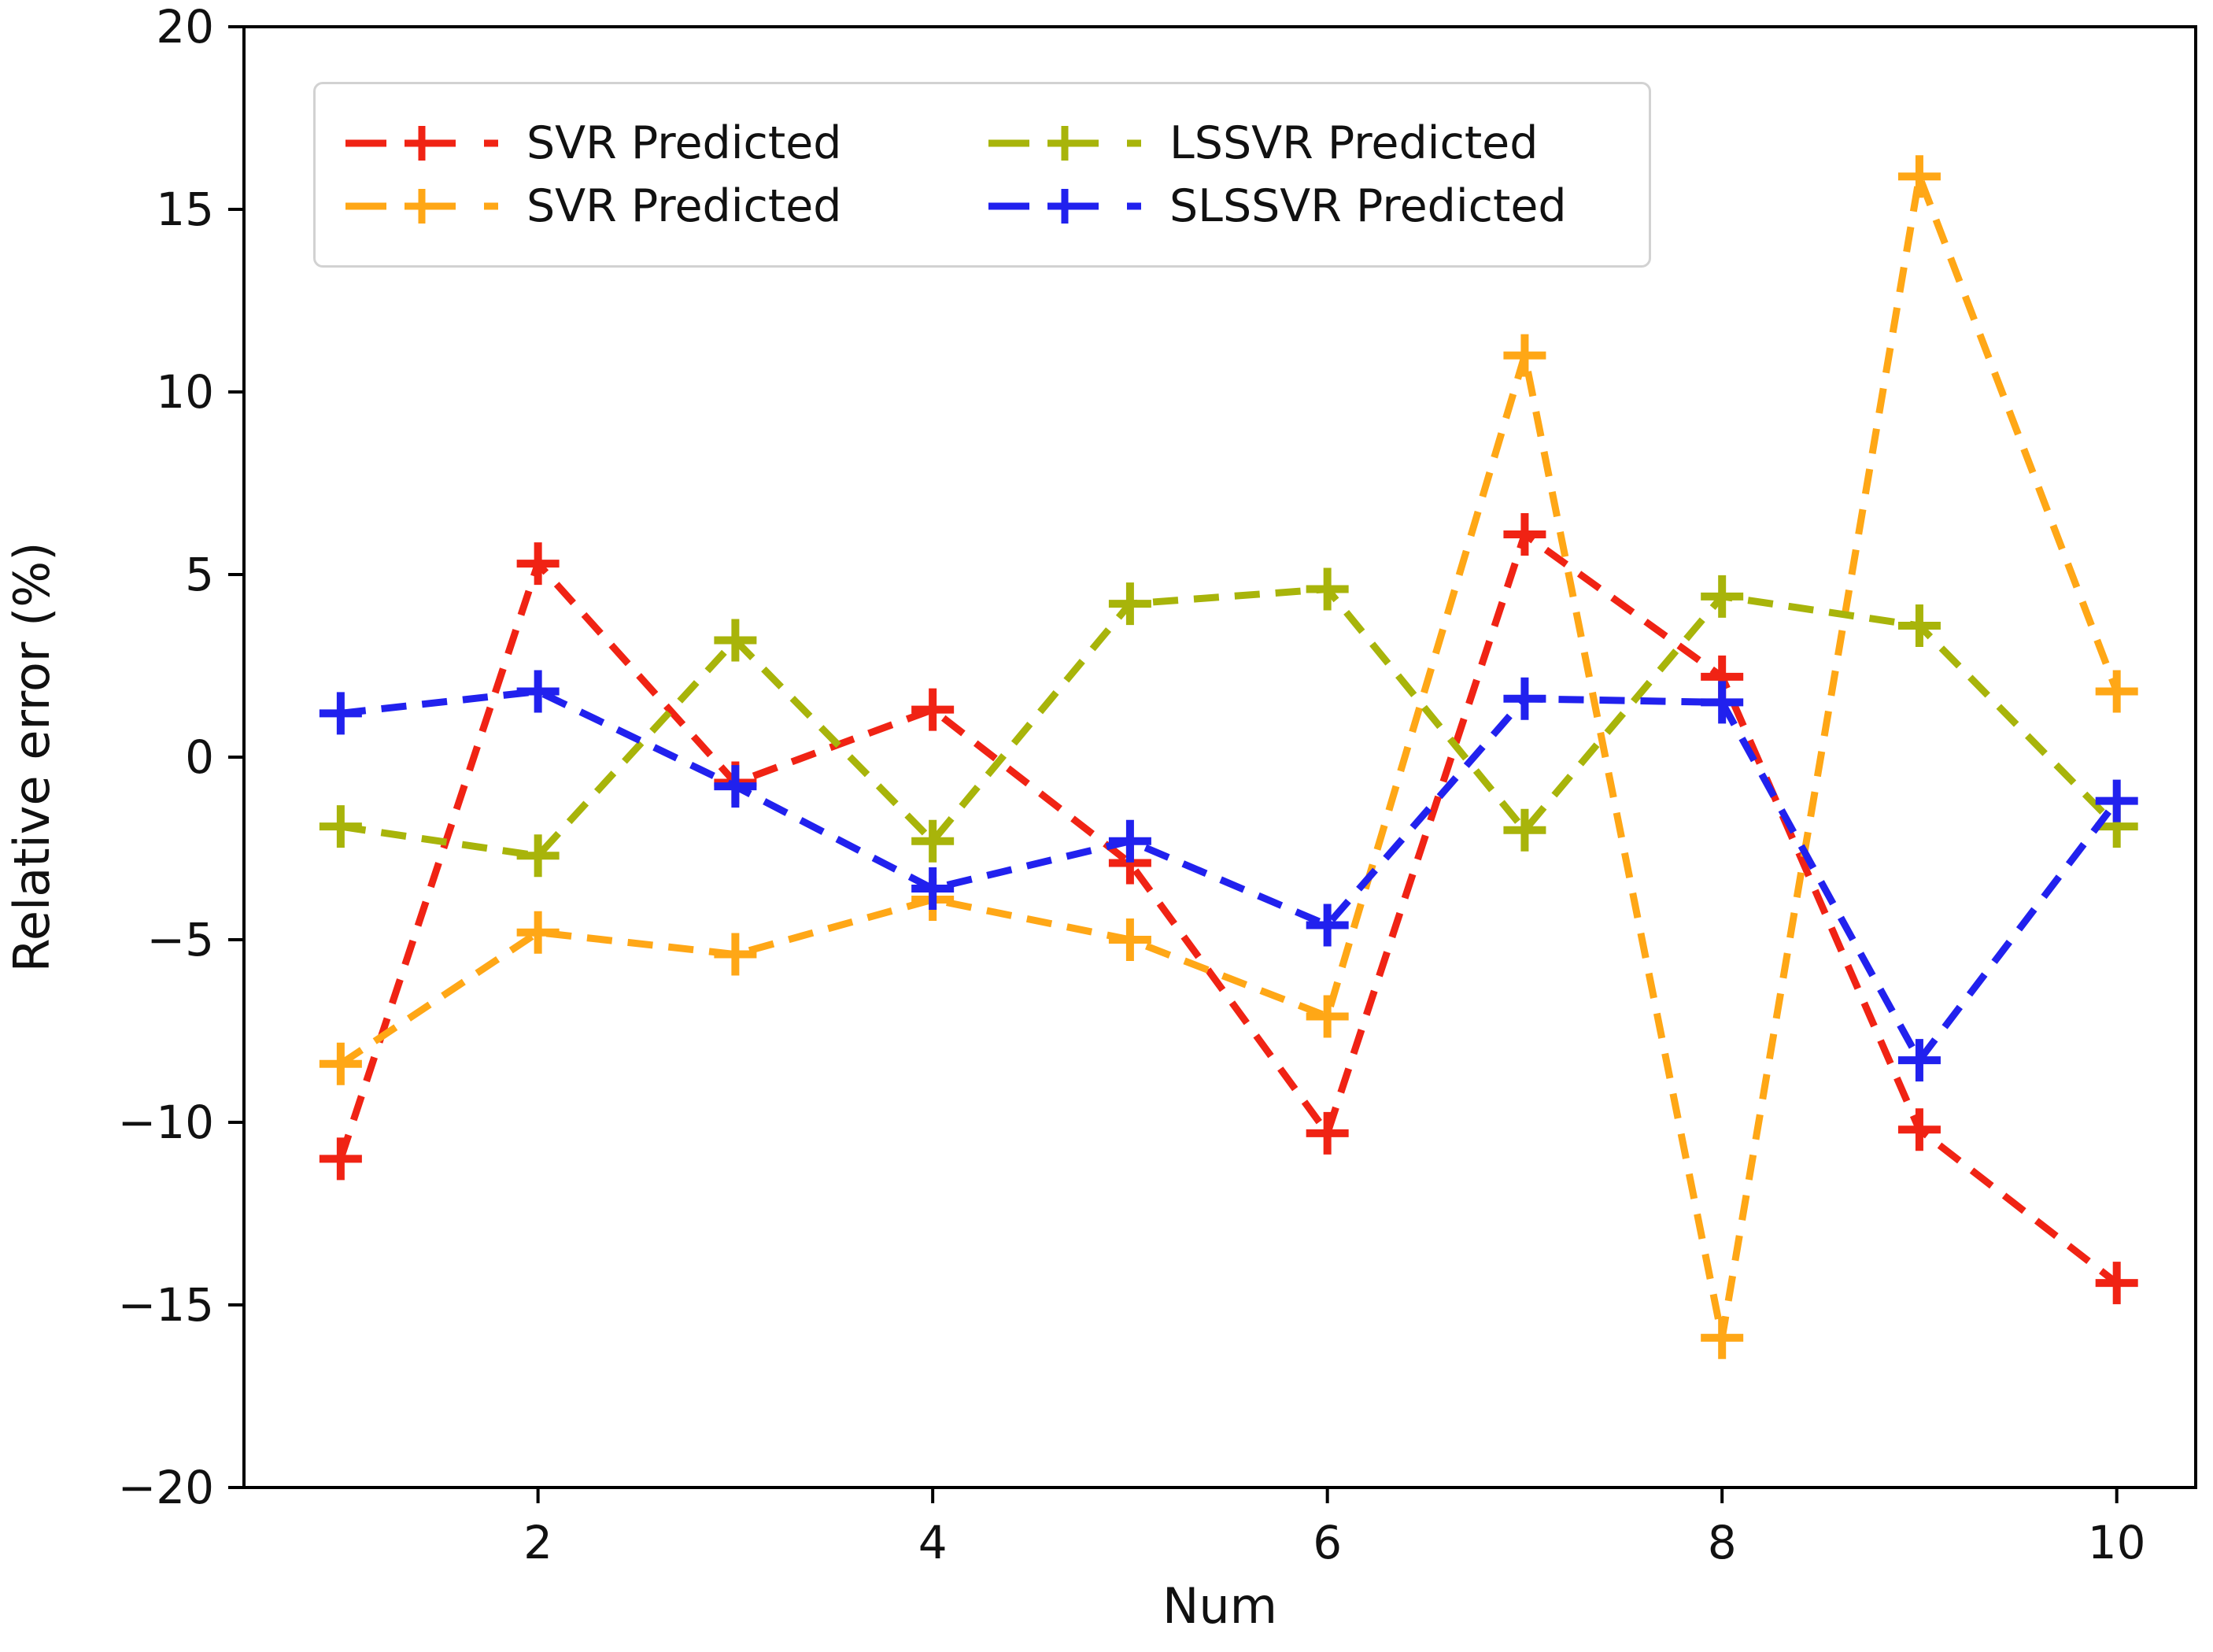 The height and width of the screenshot is (1652, 2213). Describe the element at coordinates (166, 1487) in the screenshot. I see `y-tick-label: −20` at that location.